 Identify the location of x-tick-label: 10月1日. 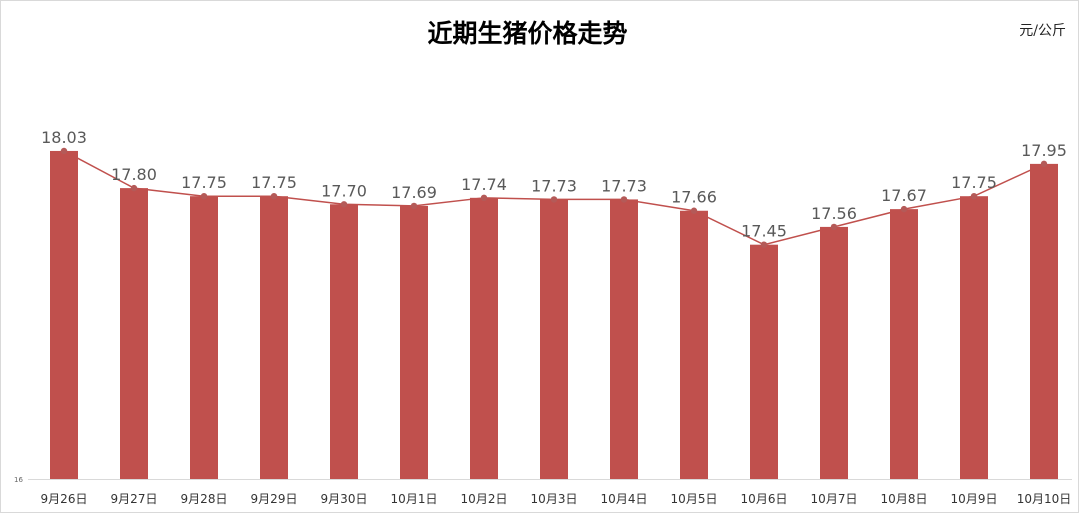
(414, 499).